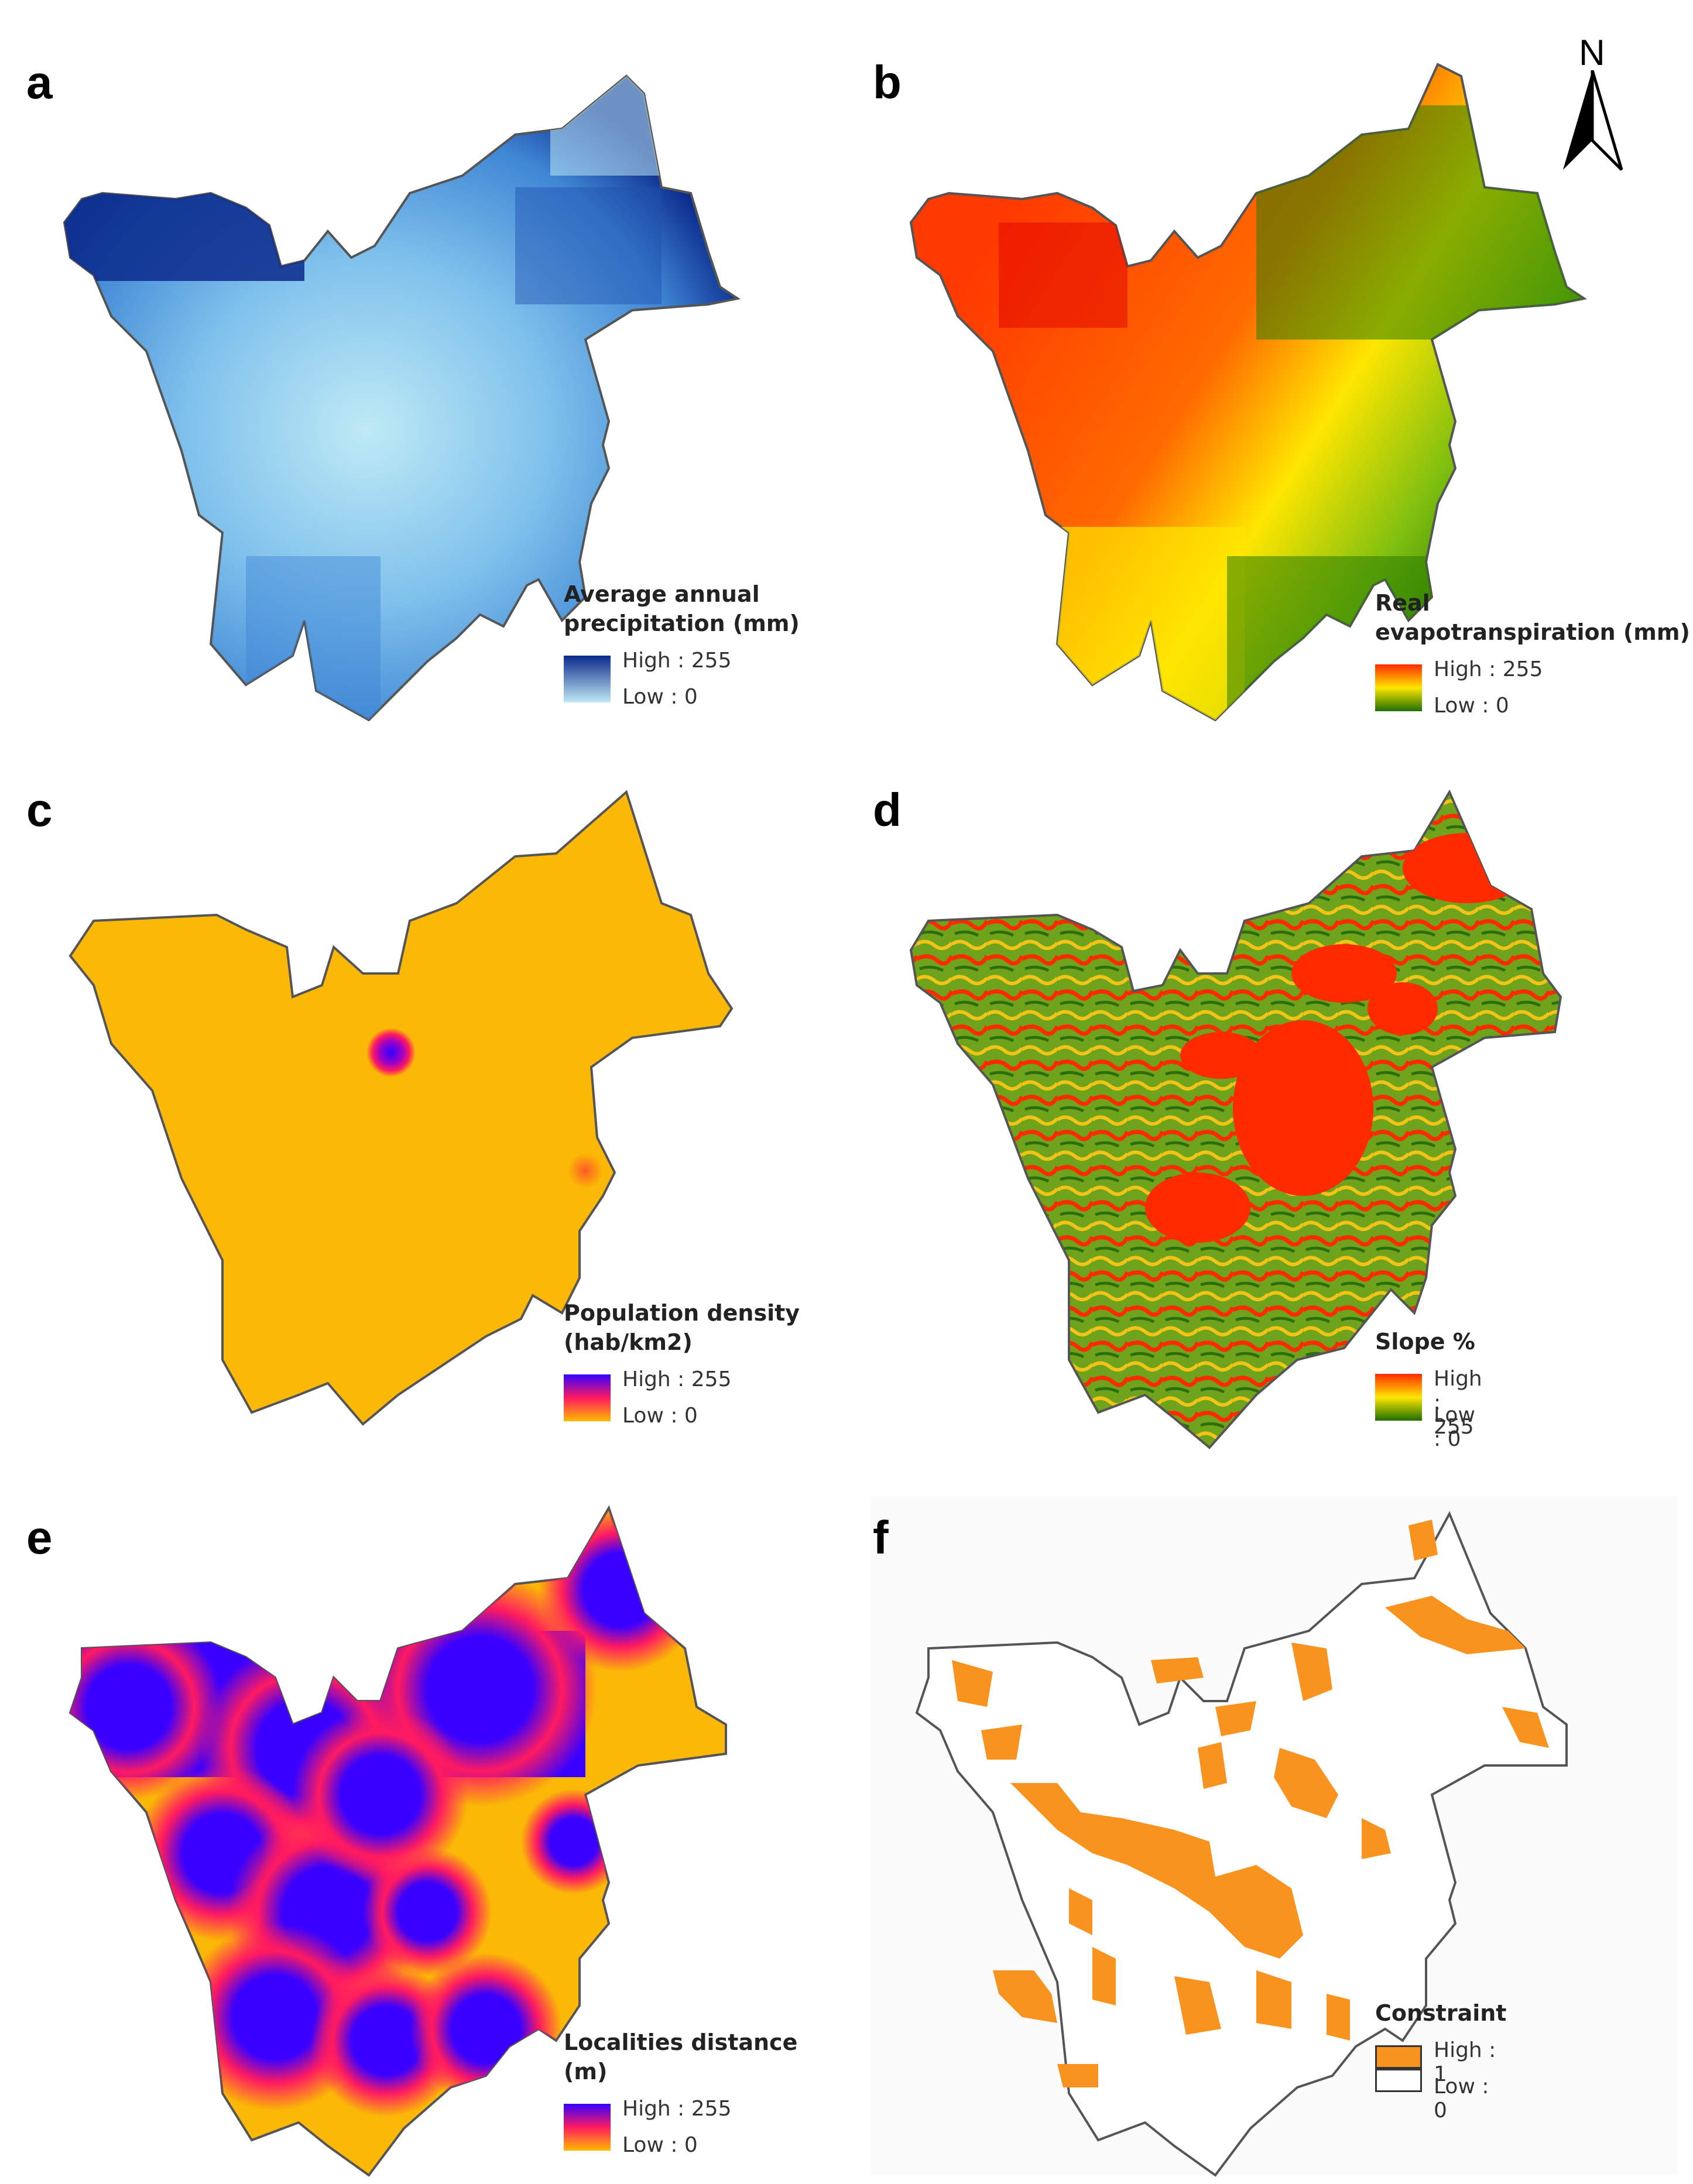  Describe the element at coordinates (402, 398) in the screenshot. I see `precipitation-map` at that location.